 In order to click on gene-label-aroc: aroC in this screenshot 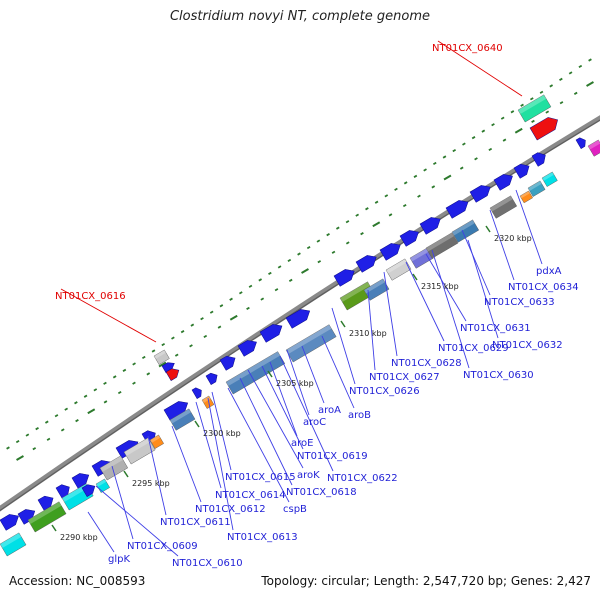, I will do `click(314, 422)`.